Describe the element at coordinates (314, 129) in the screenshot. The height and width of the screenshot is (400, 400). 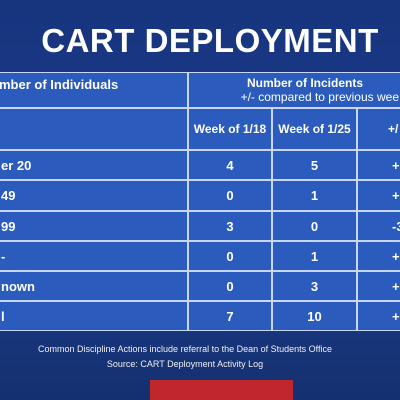
I see `subheader-cell: Week of 1/25` at that location.